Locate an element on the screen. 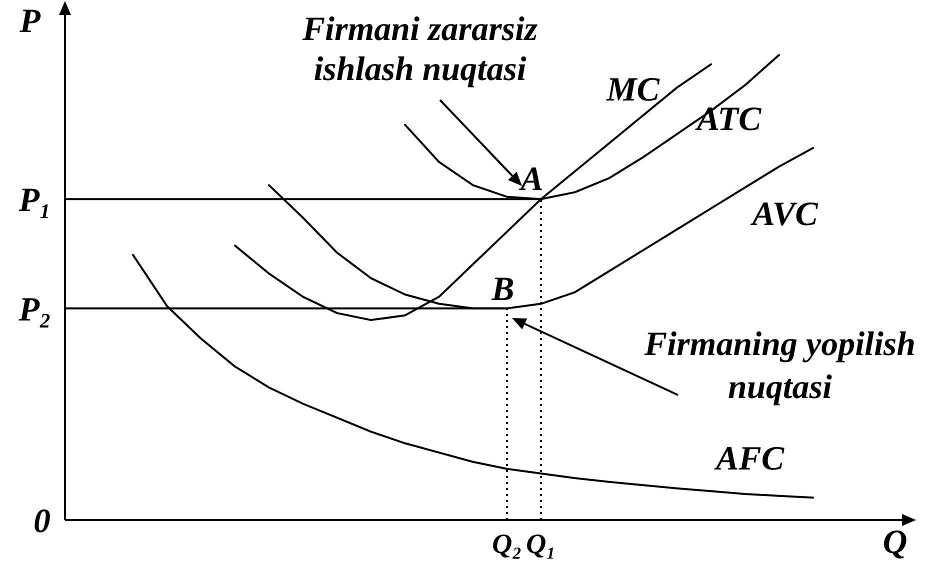 The width and height of the screenshot is (927, 564). x-tick-label: Q₂ is located at coordinates (507, 544).